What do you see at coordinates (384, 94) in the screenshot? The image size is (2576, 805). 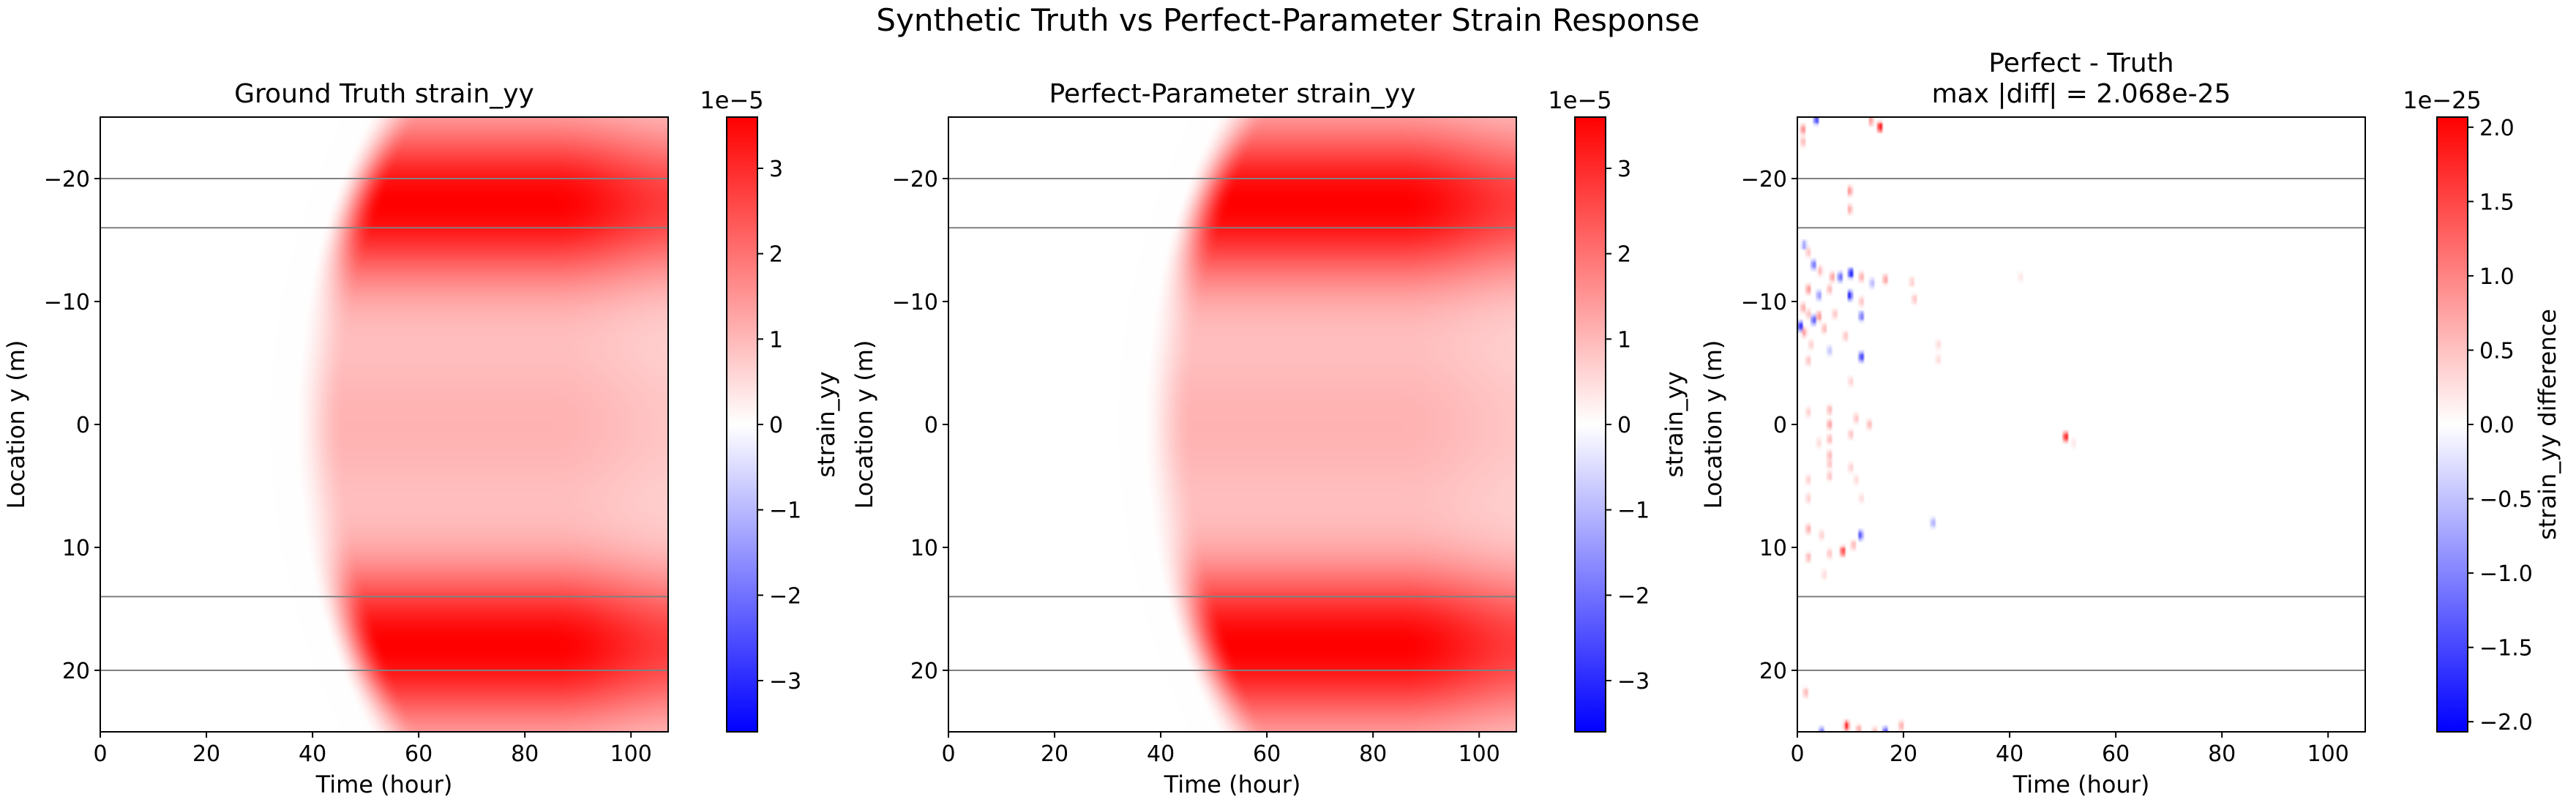 I see `axes-title: Ground Truth strain_yy` at bounding box center [384, 94].